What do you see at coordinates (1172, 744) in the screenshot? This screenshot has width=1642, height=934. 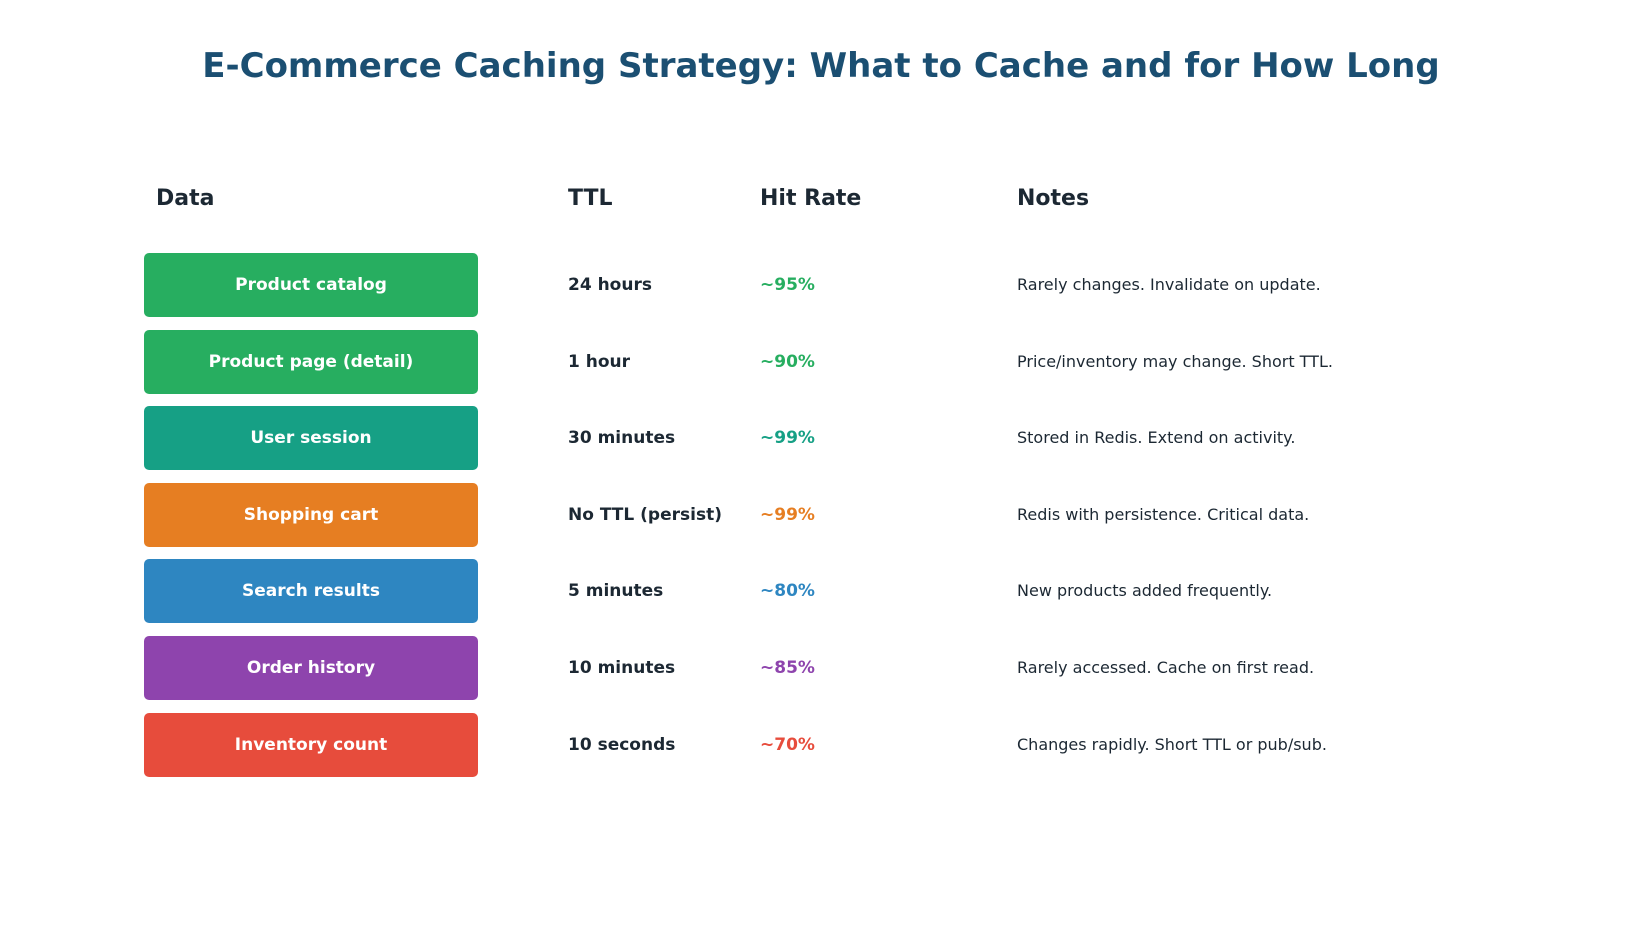 I see `notes-text: Changes rapidly. Short TTL or pub/sub.` at bounding box center [1172, 744].